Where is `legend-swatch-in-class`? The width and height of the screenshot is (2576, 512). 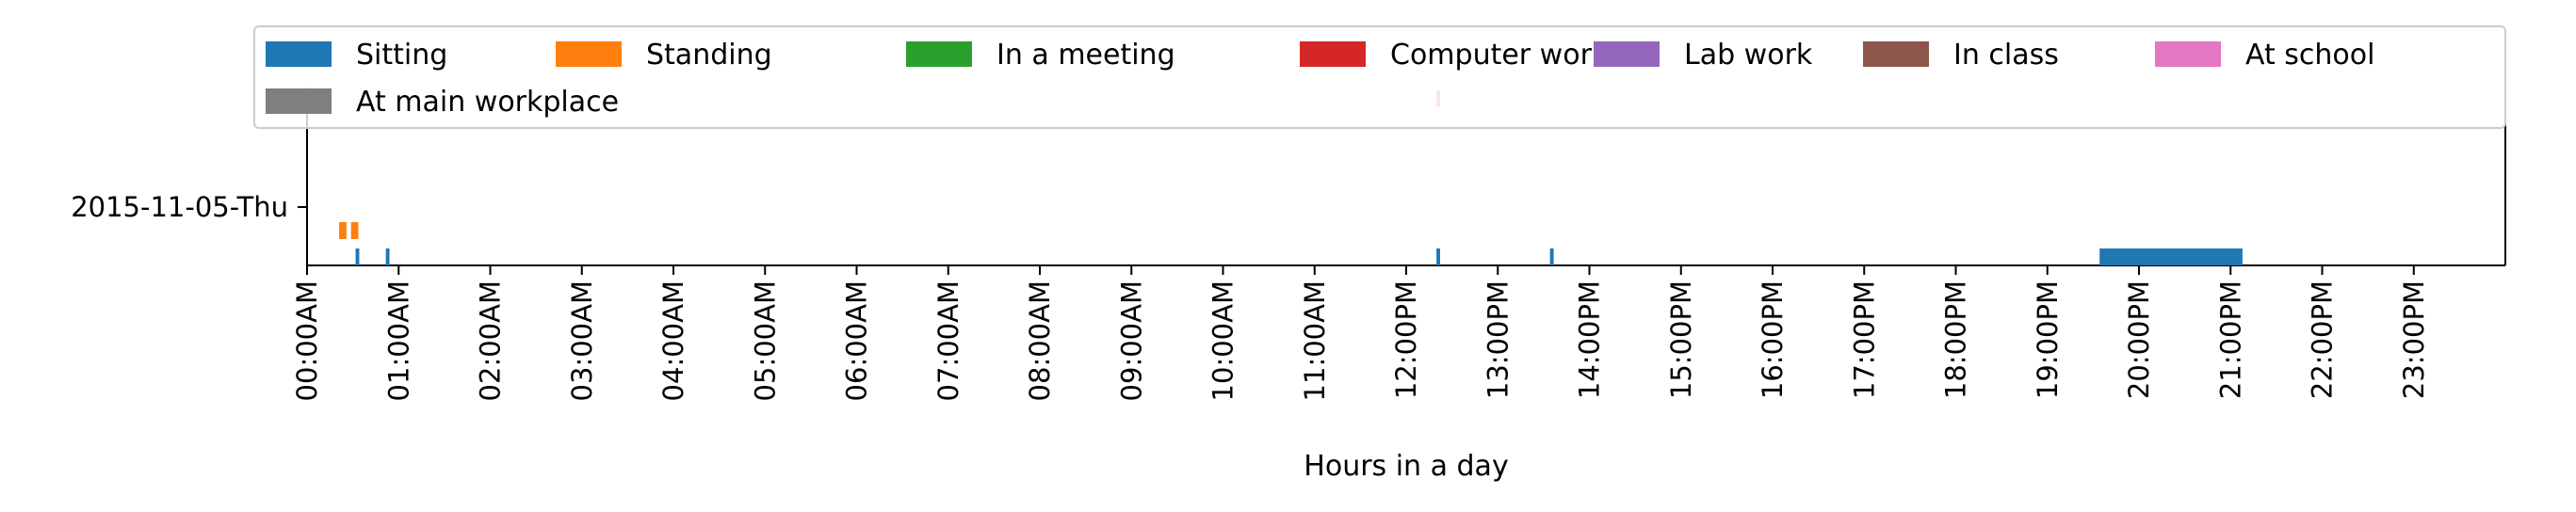
legend-swatch-in-class is located at coordinates (1896, 54).